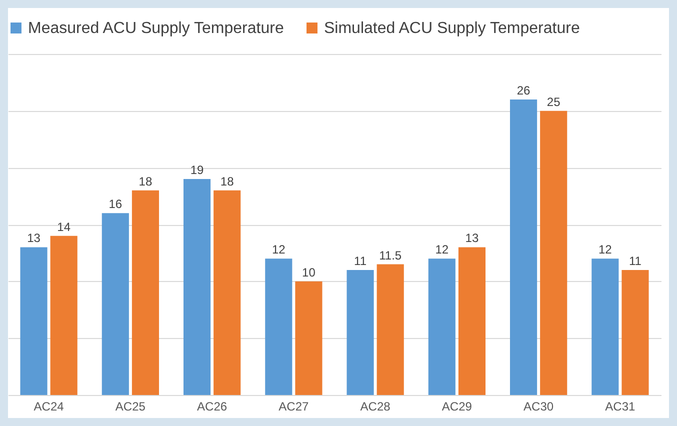 This screenshot has height=426, width=677. What do you see at coordinates (390, 255) in the screenshot?
I see `data-label: 11.5` at bounding box center [390, 255].